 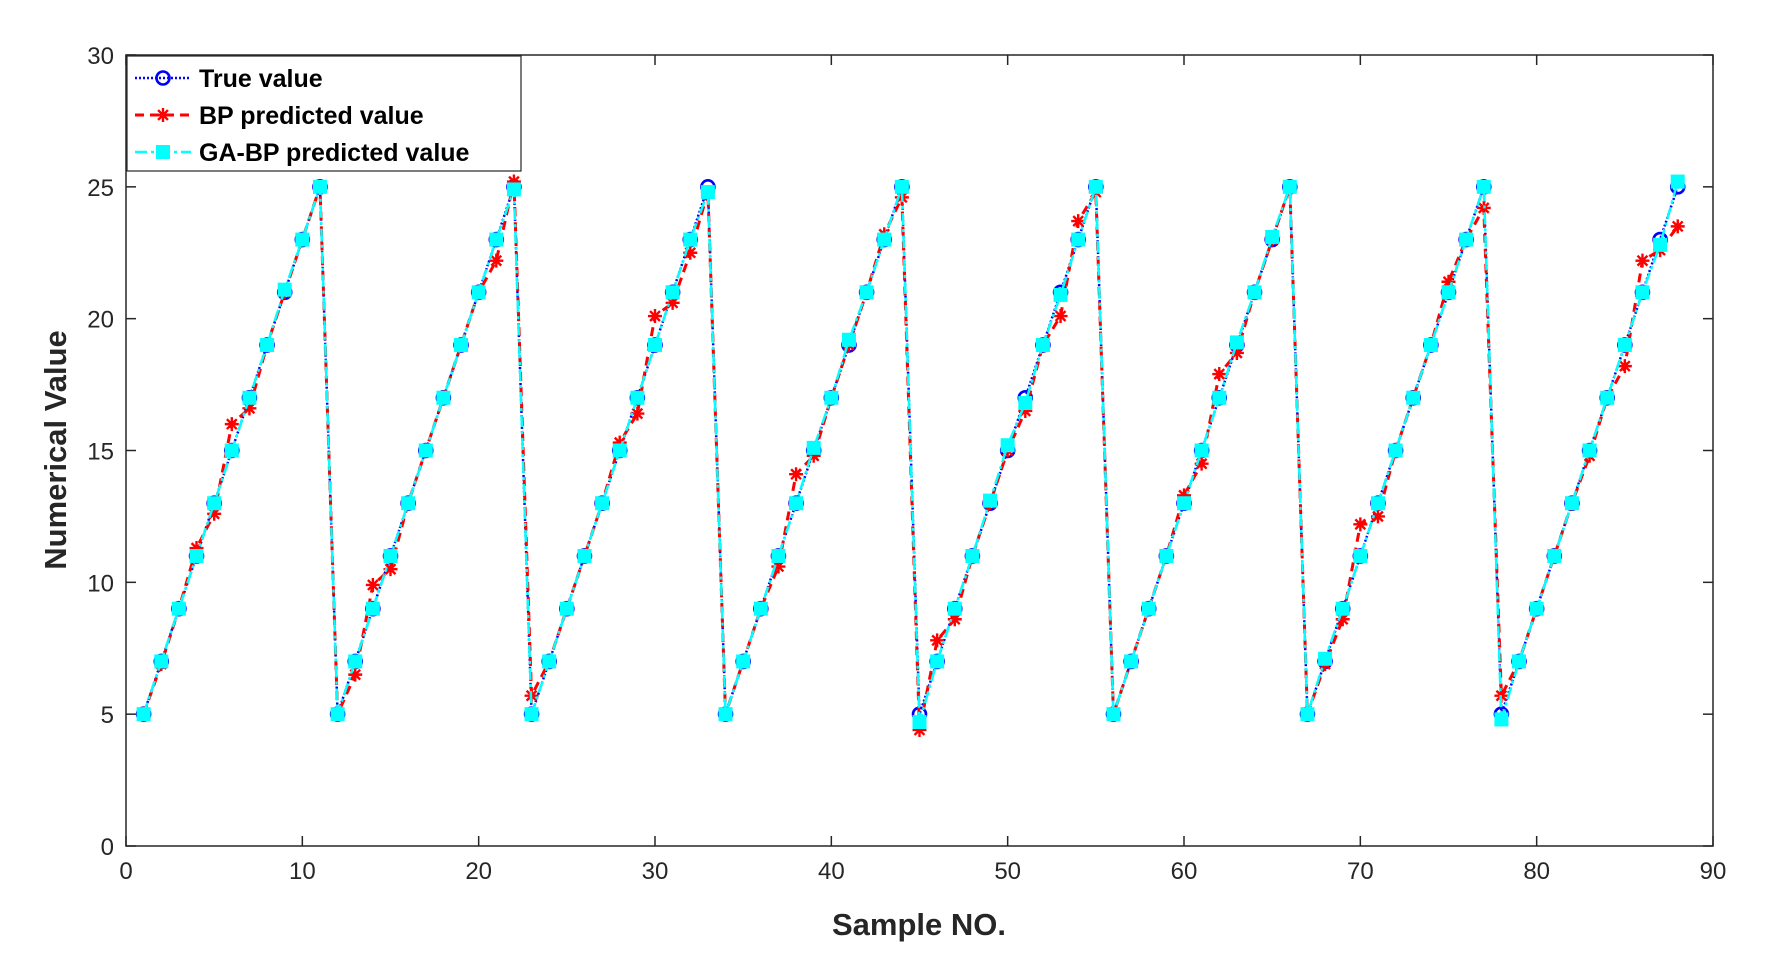 What do you see at coordinates (1536, 871) in the screenshot?
I see `x-tick-label: 80` at bounding box center [1536, 871].